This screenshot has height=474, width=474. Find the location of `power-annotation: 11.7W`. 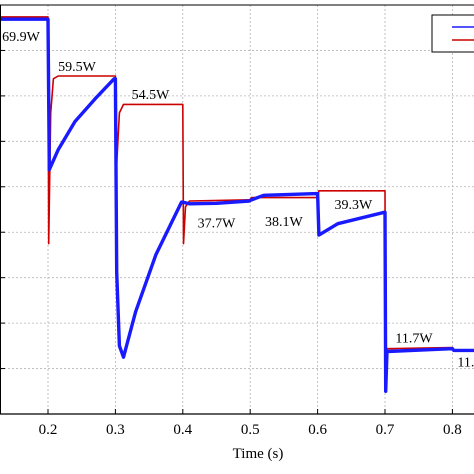

power-annotation: 11.7W is located at coordinates (414, 338).